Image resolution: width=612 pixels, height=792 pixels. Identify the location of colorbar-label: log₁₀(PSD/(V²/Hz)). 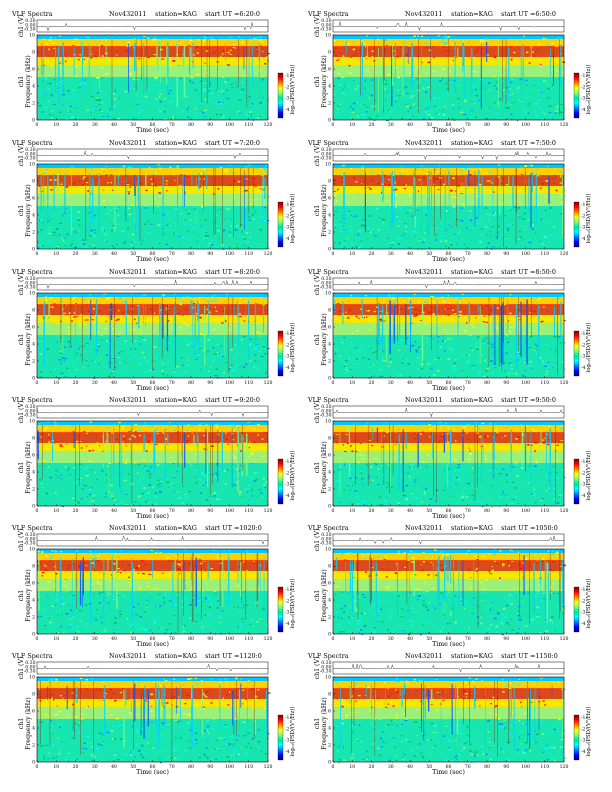
(588, 218).